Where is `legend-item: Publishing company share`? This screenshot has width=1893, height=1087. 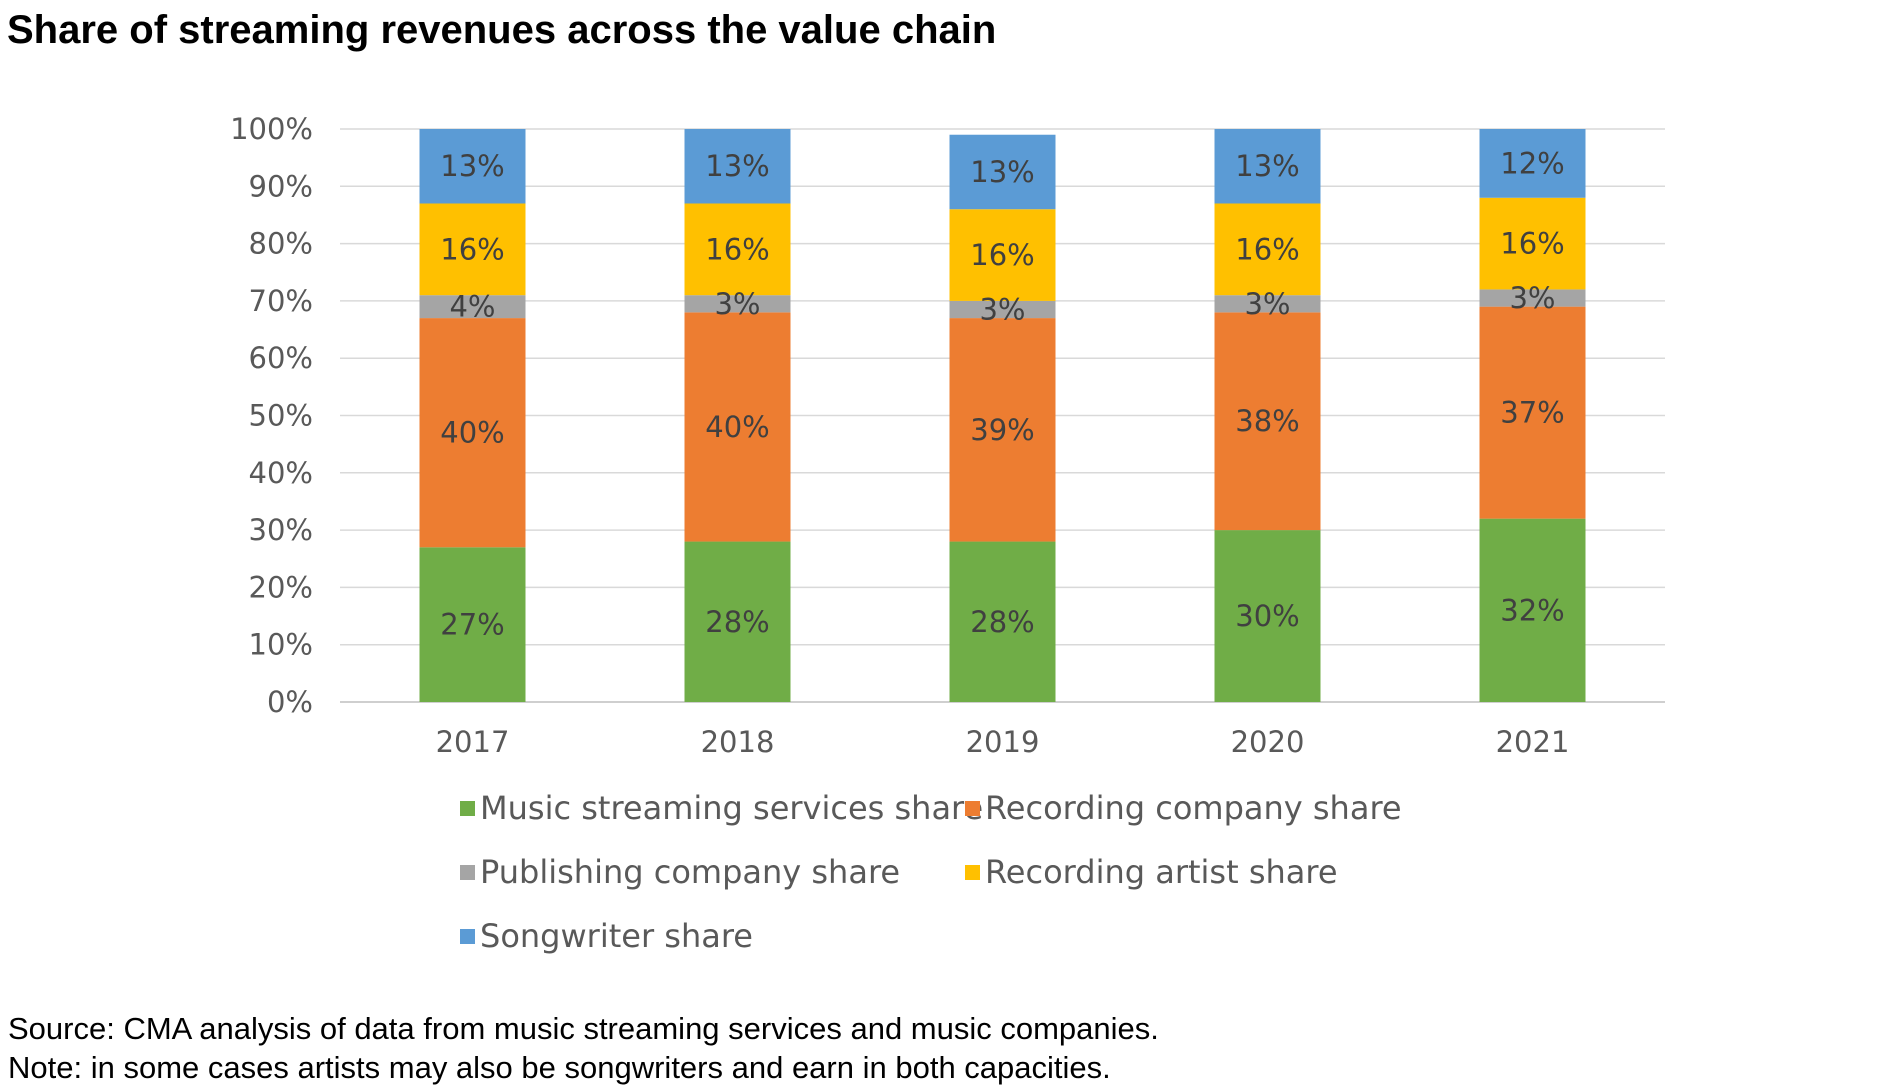 legend-item: Publishing company share is located at coordinates (712, 872).